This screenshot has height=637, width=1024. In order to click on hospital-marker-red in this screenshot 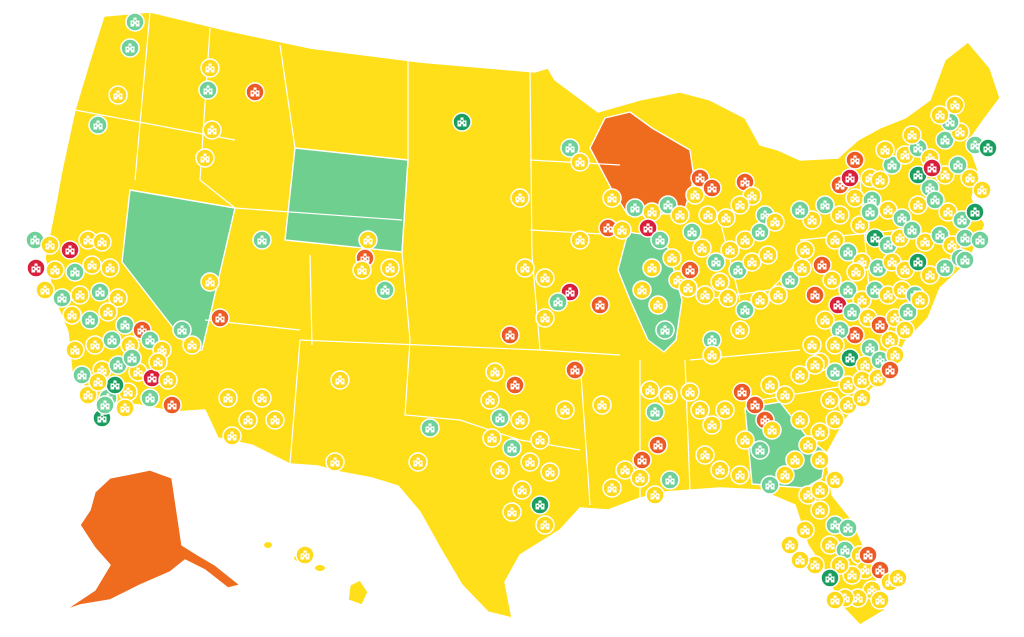, I will do `click(850, 178)`.